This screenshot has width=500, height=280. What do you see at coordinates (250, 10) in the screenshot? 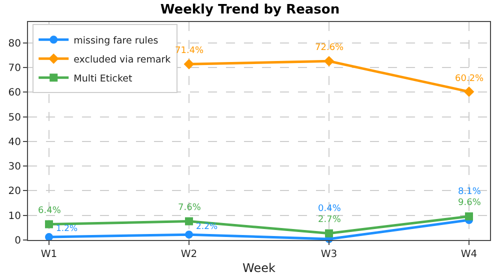
I see `chart-title: Weekly Trend by Reason` at bounding box center [250, 10].